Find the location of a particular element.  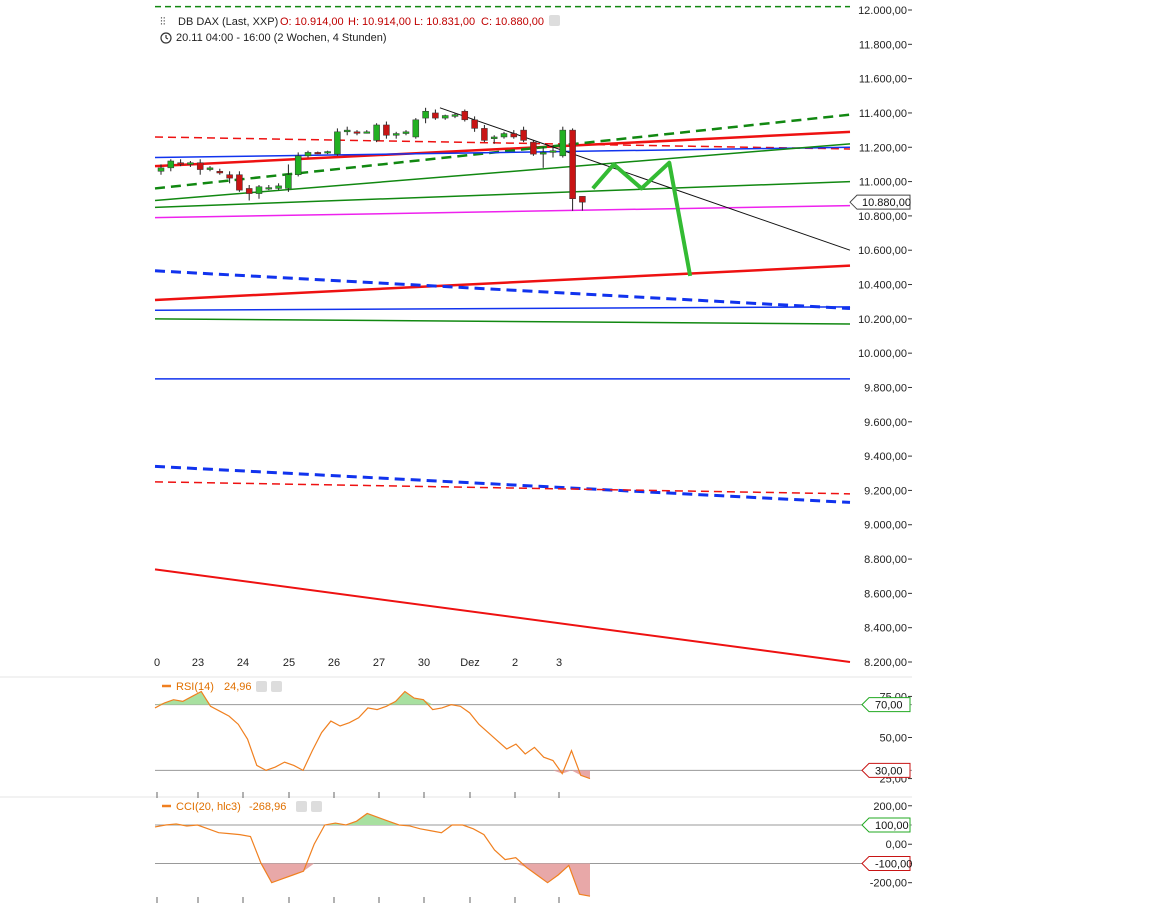

y-tick-label: 11.400,00 is located at coordinates (883, 114).